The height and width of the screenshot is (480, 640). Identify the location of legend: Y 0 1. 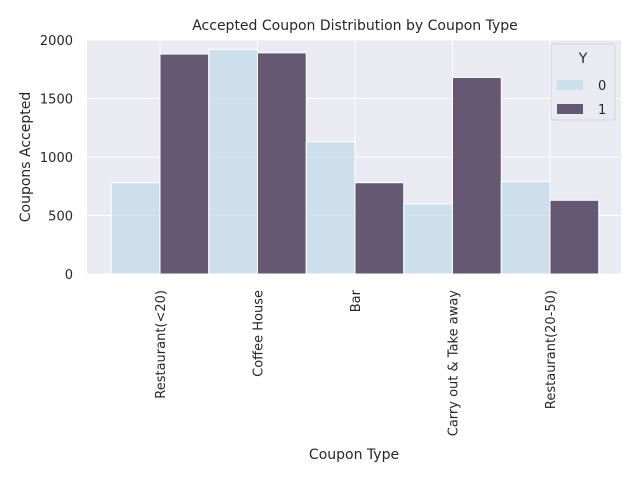
(583, 82).